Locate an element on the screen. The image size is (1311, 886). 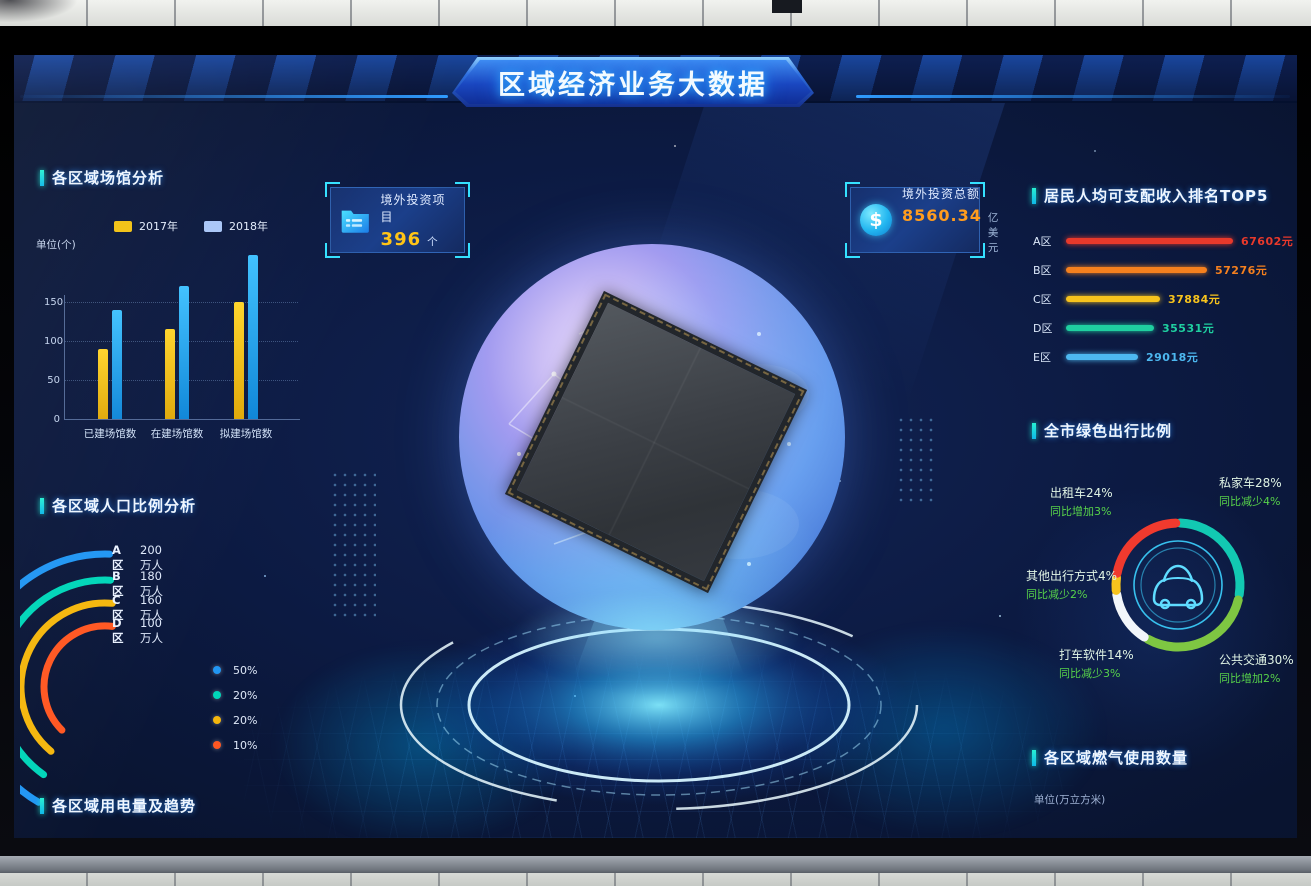
donut-label-public-transit: 公共交通30% 同比增加2% is located at coordinates (1256, 669).